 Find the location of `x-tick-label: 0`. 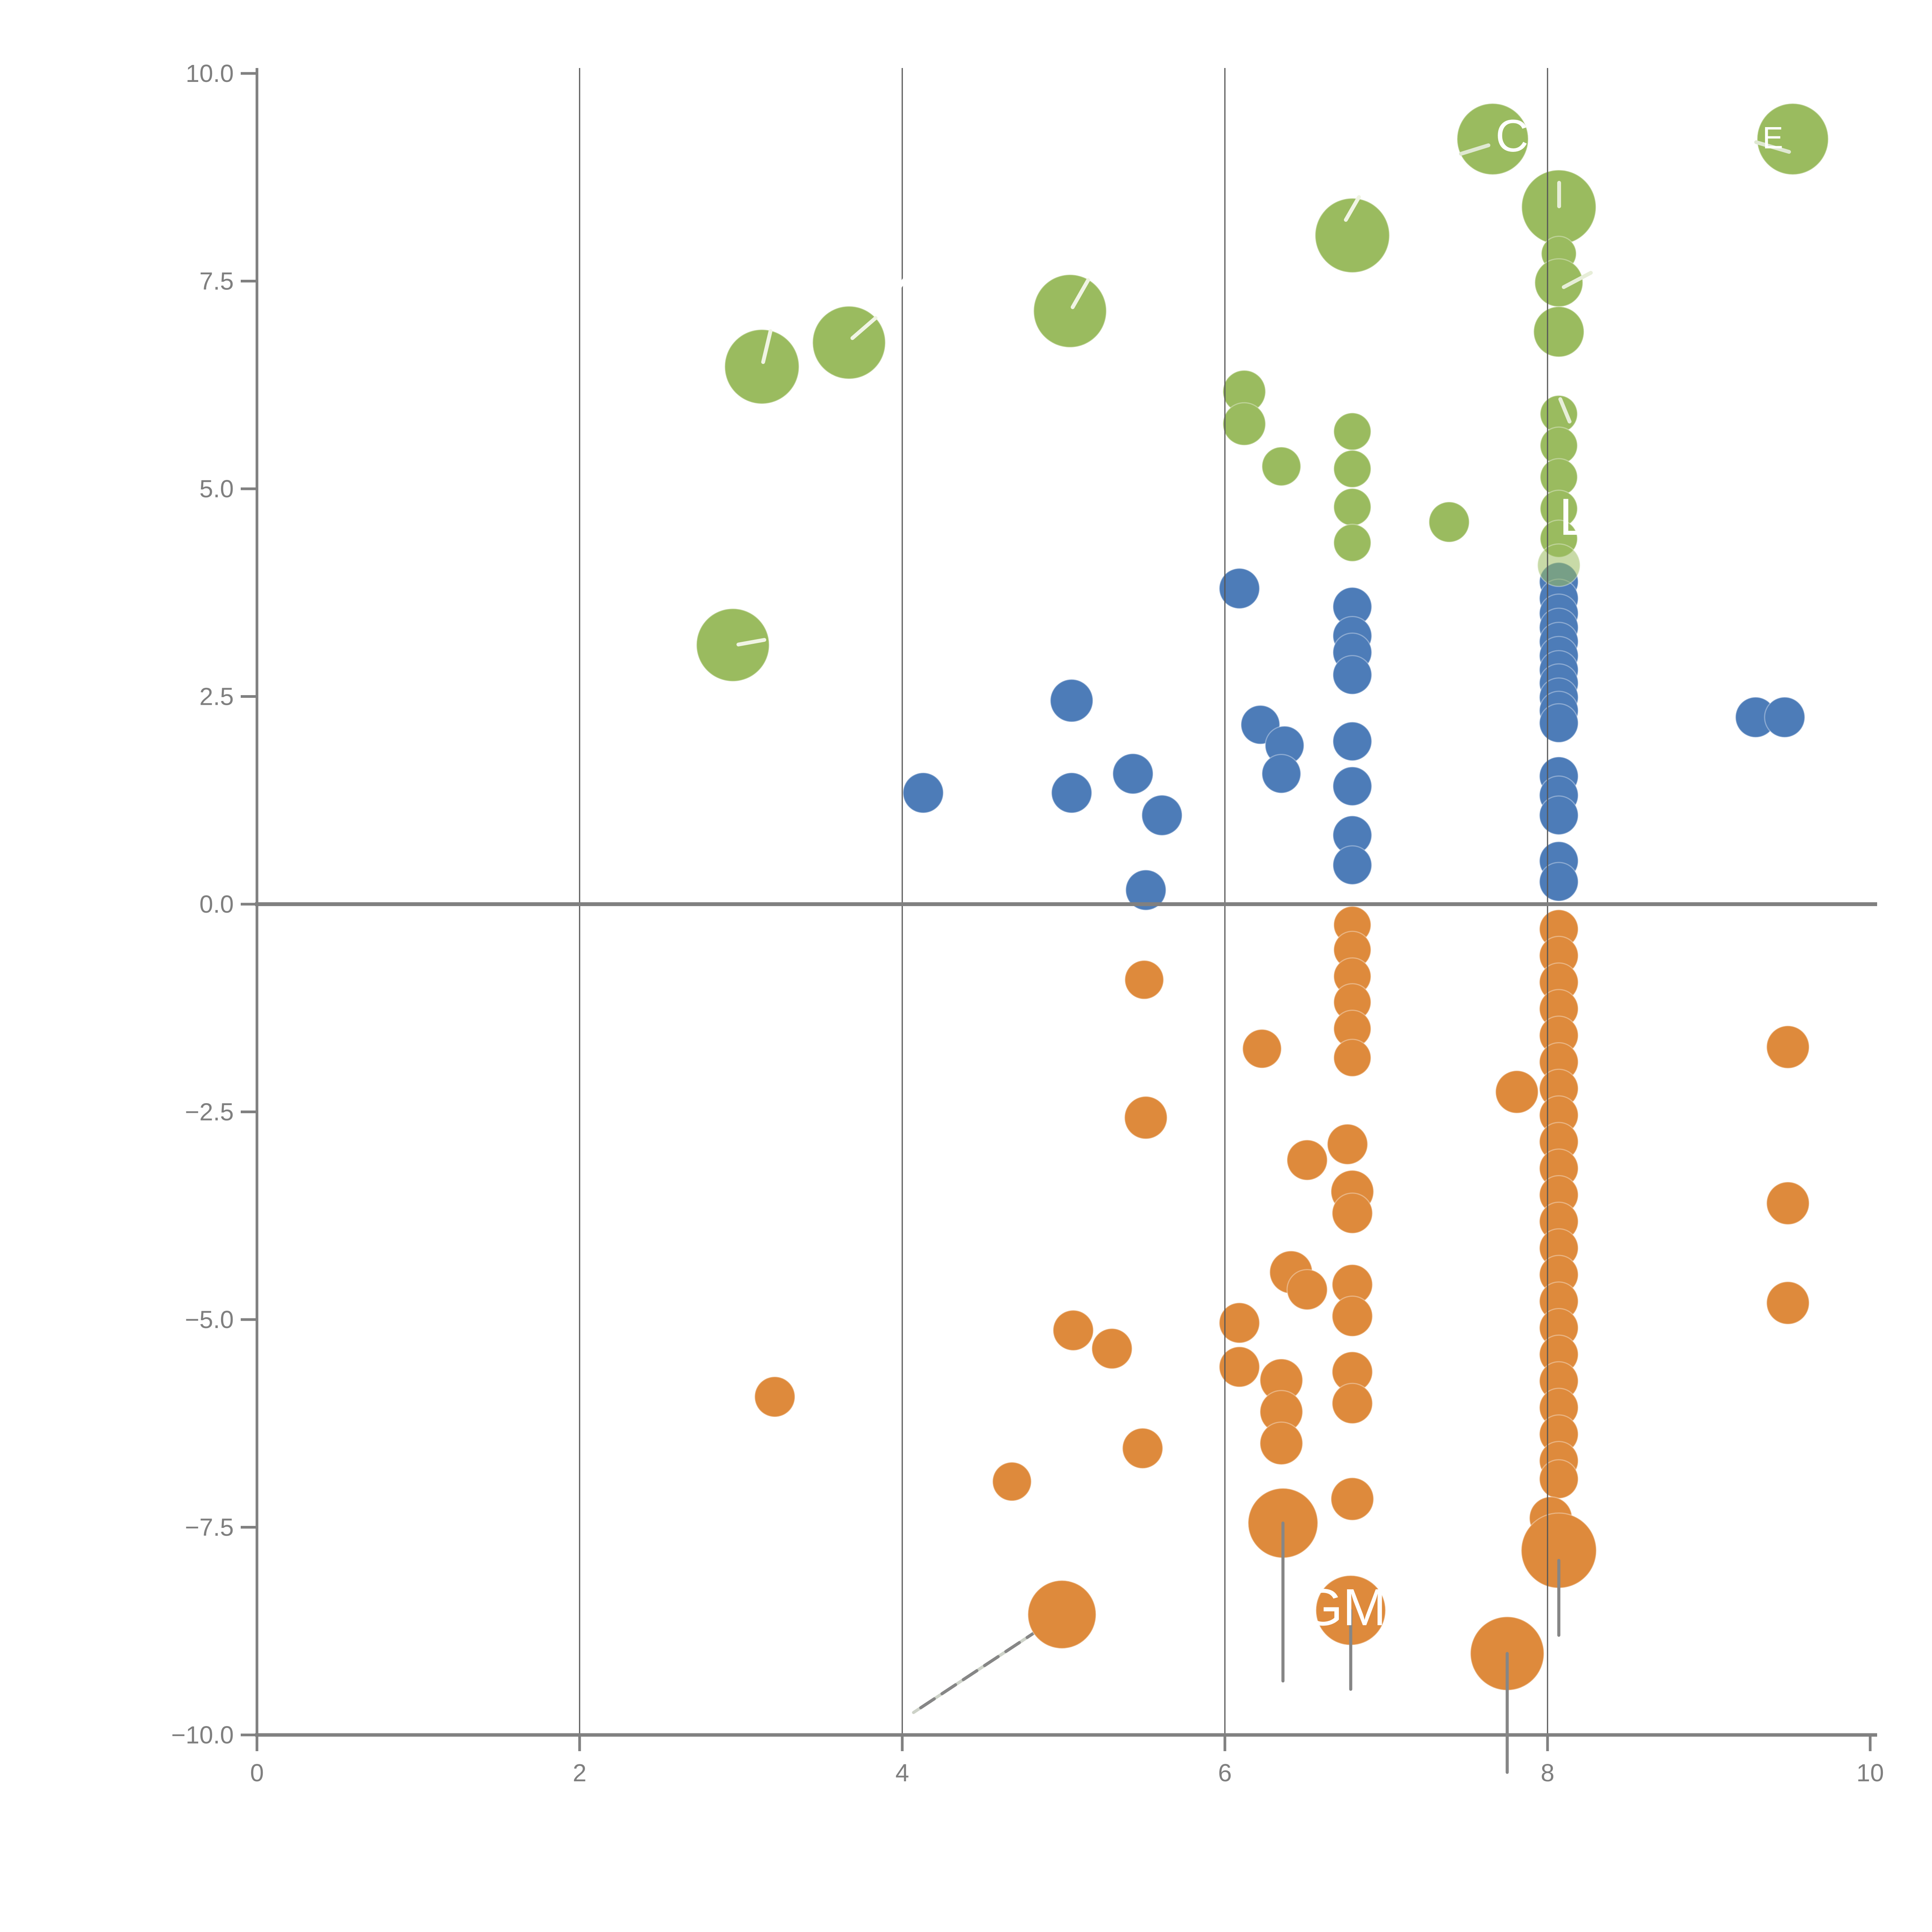

x-tick-label: 0 is located at coordinates (257, 1773).